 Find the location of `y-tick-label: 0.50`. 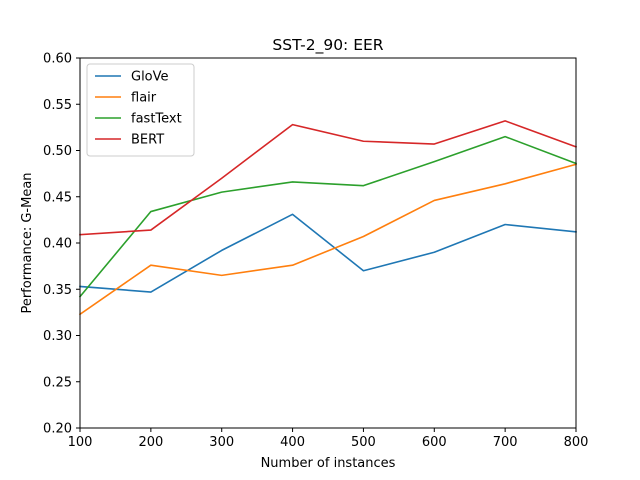

y-tick-label: 0.50 is located at coordinates (57, 151).